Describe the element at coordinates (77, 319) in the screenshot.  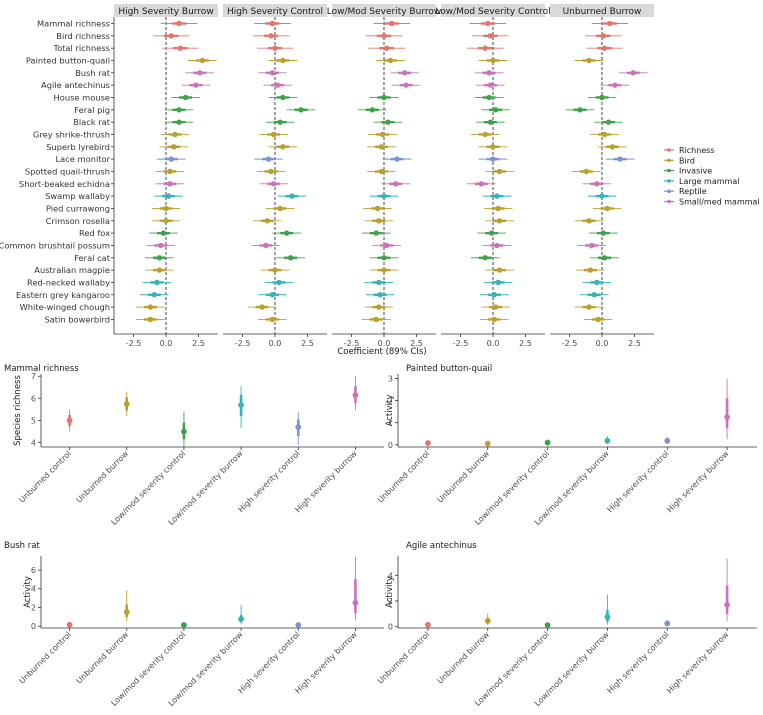
I see `y-label-satin-bowerbird: Satin bowerbird` at that location.